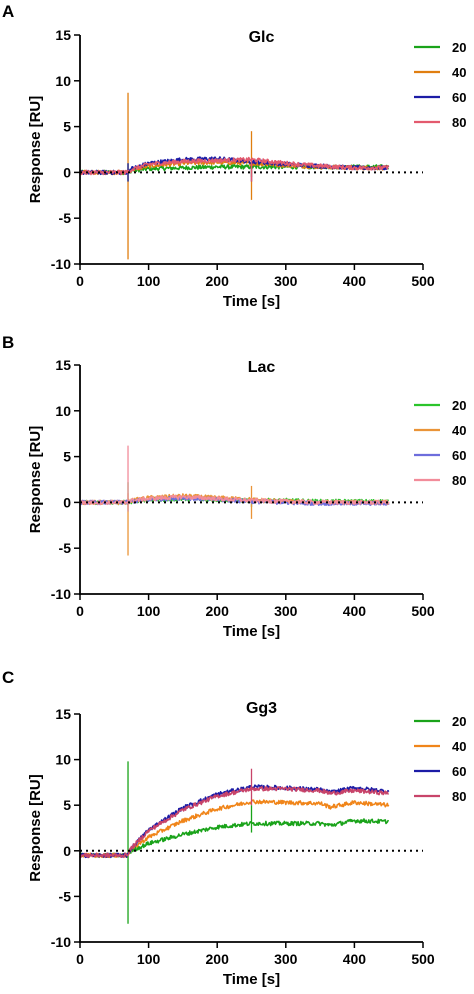 This screenshot has width=474, height=994. I want to click on panel-letter: B, so click(8, 342).